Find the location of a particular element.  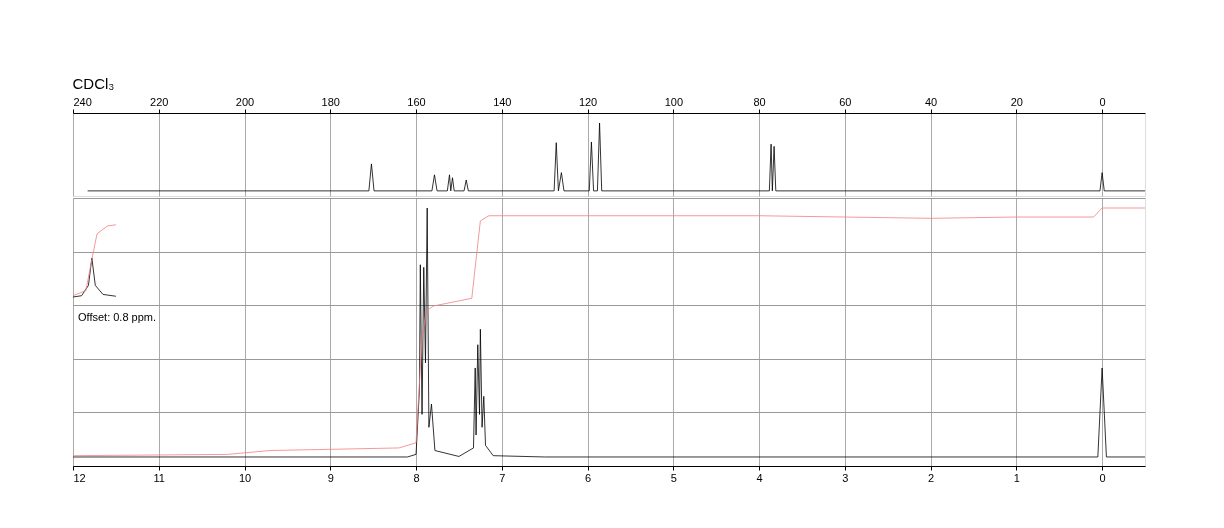

x-tick-label: 10 is located at coordinates (245, 477).